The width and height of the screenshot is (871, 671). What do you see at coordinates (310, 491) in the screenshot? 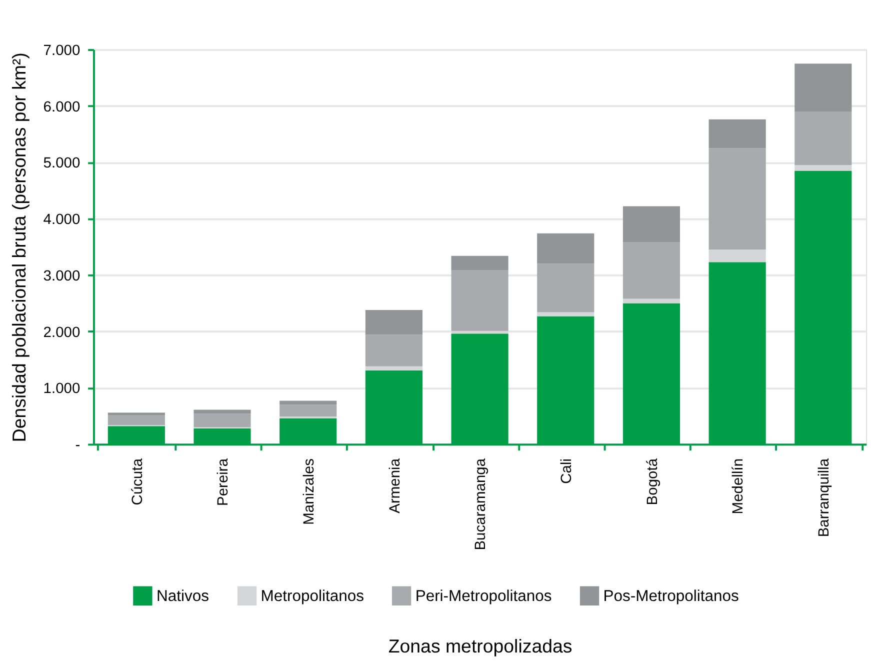
I see `x-tick-label: Manizales` at bounding box center [310, 491].